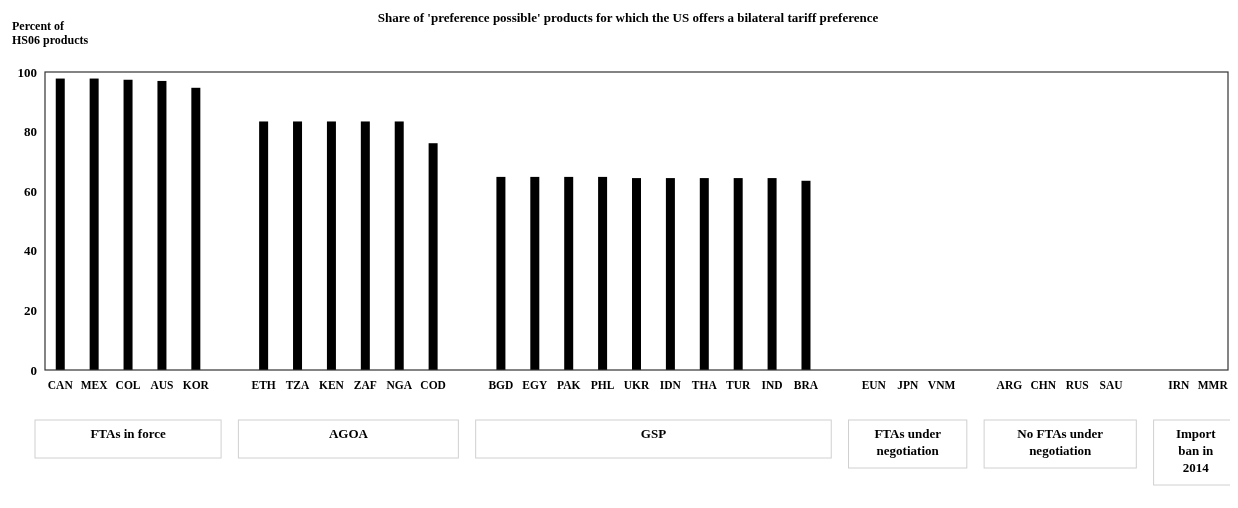  I want to click on x-tick-label: IDN, so click(670, 385).